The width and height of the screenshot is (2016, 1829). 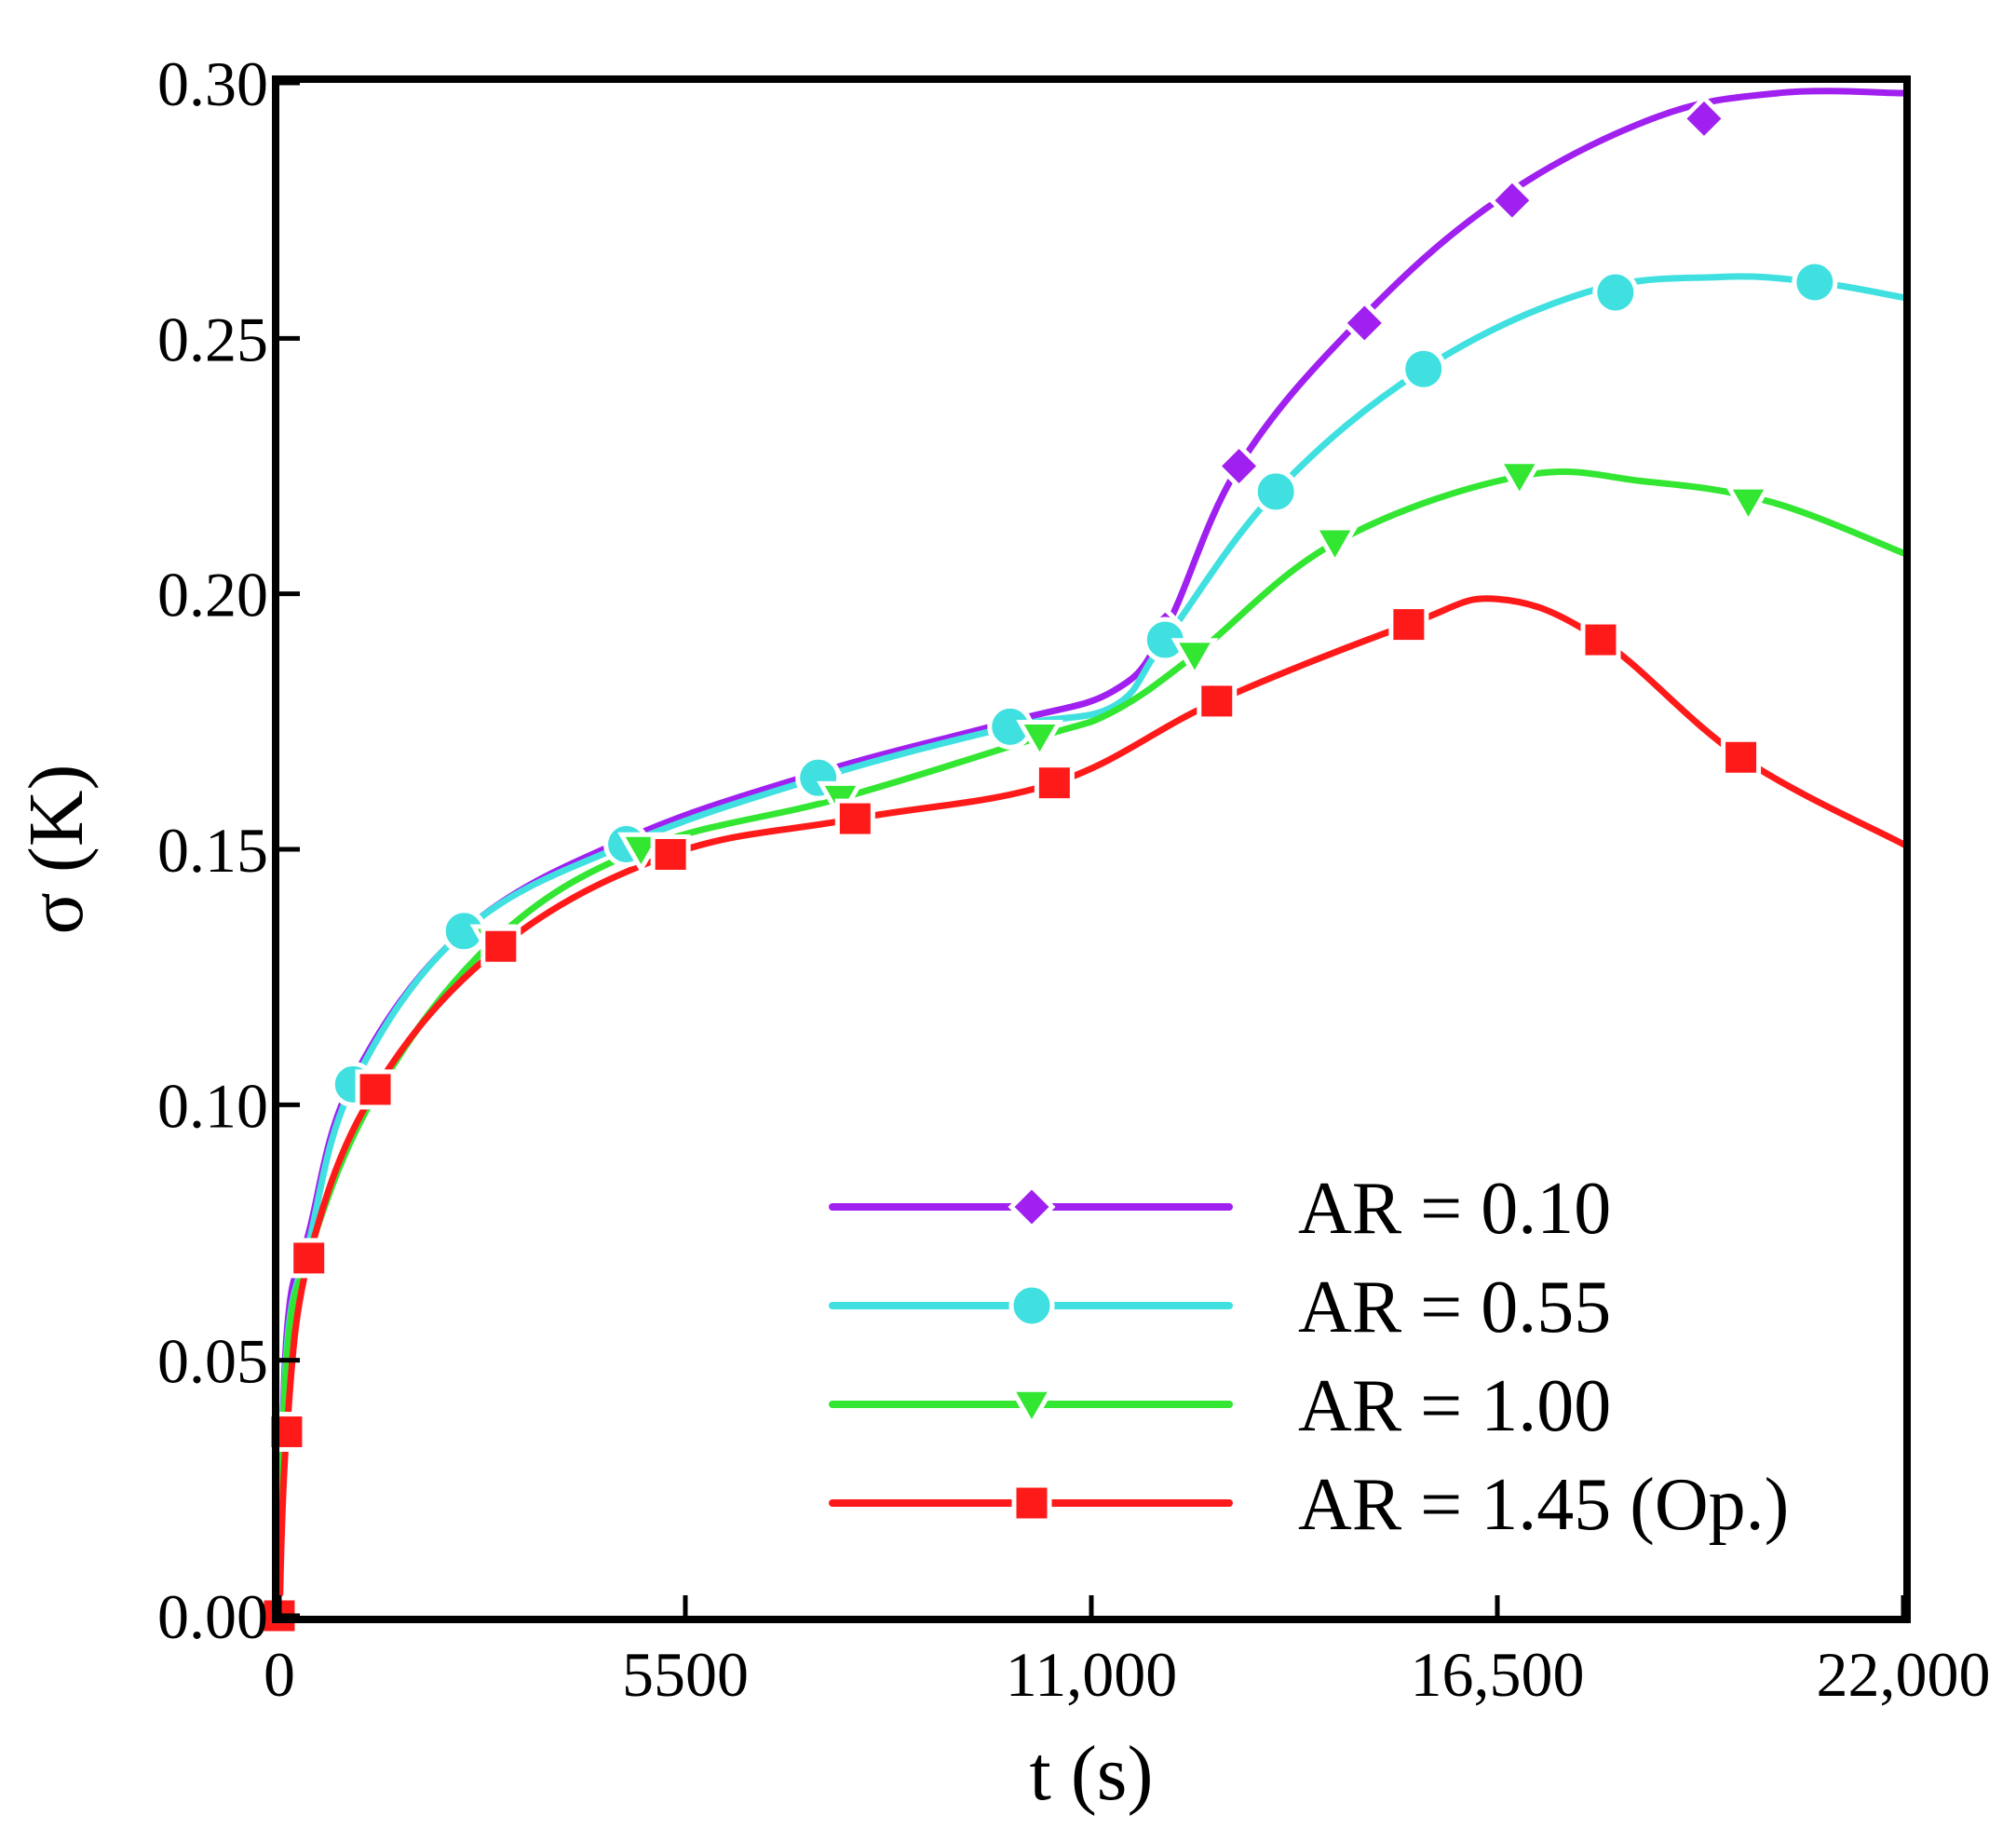 What do you see at coordinates (1092, 1773) in the screenshot?
I see `x-axis-title: t (s)` at bounding box center [1092, 1773].